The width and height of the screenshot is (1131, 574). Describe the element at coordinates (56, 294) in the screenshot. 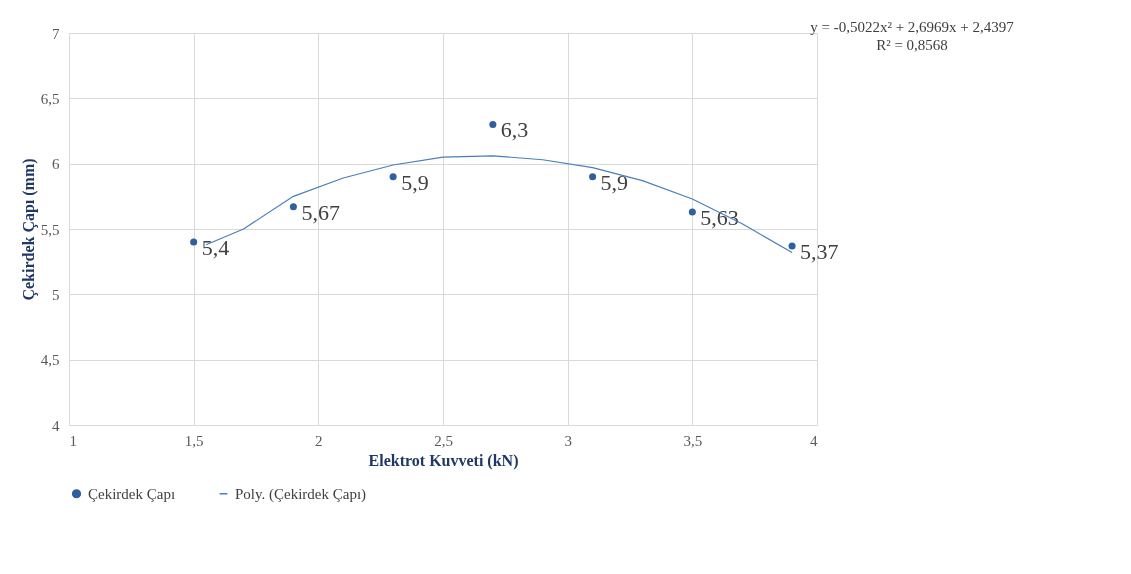

I see `y-tick-label: 5` at that location.